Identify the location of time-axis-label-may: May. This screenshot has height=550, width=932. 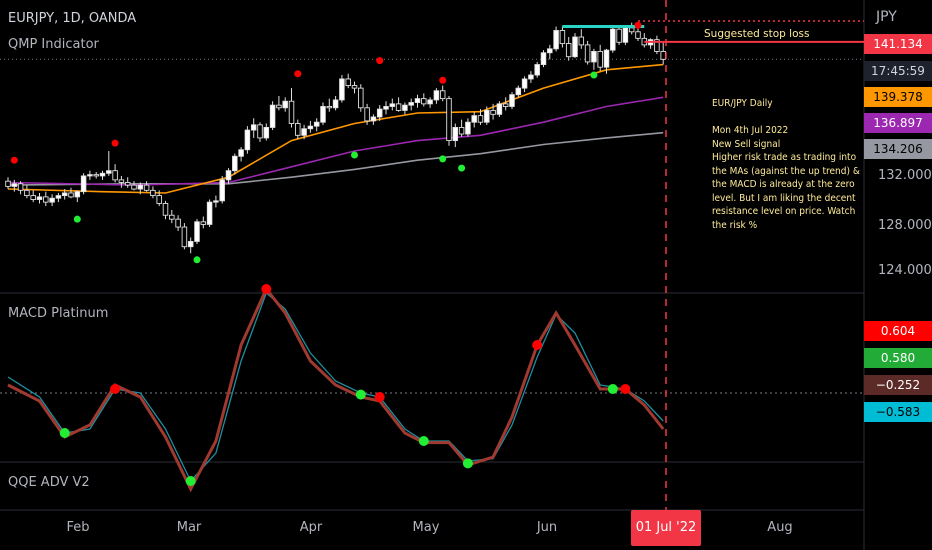
(426, 527).